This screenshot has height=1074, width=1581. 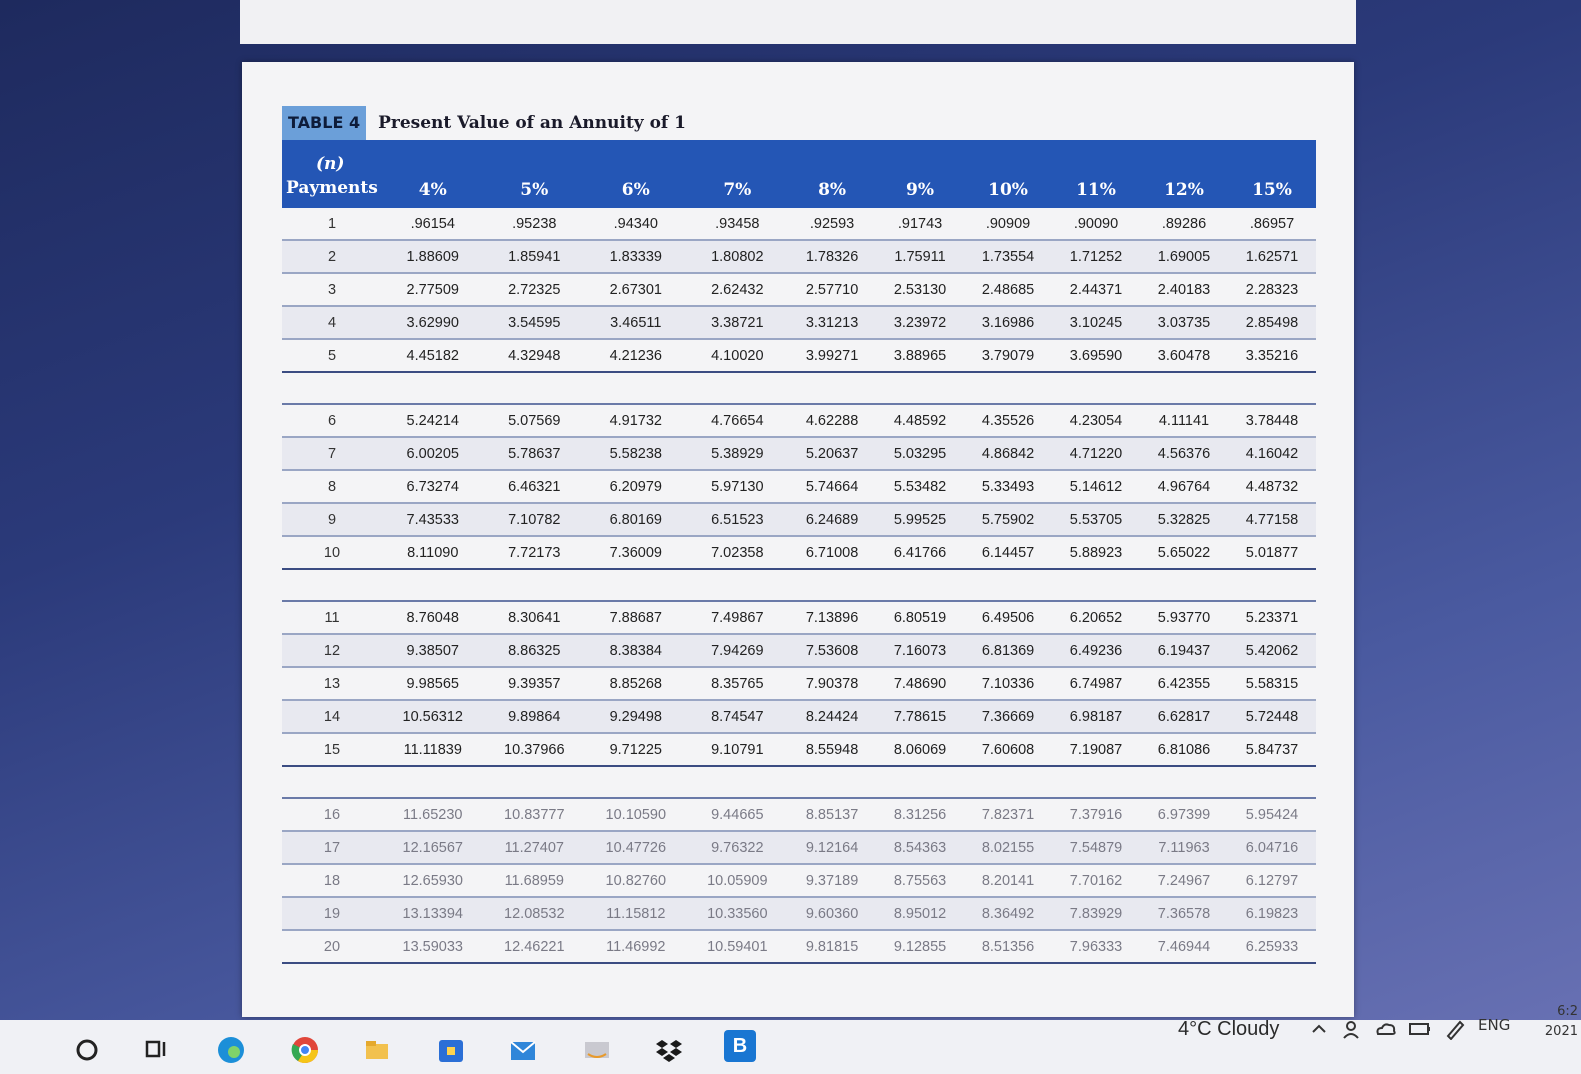 What do you see at coordinates (920, 257) in the screenshot?
I see `value-cell: 1.75911` at bounding box center [920, 257].